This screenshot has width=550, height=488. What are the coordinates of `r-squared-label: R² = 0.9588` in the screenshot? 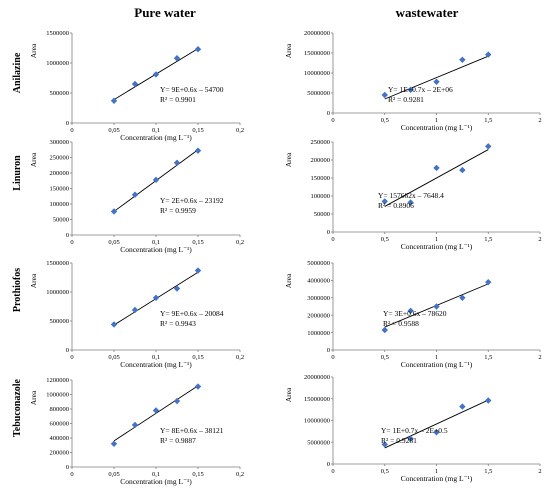 It's located at (401, 323).